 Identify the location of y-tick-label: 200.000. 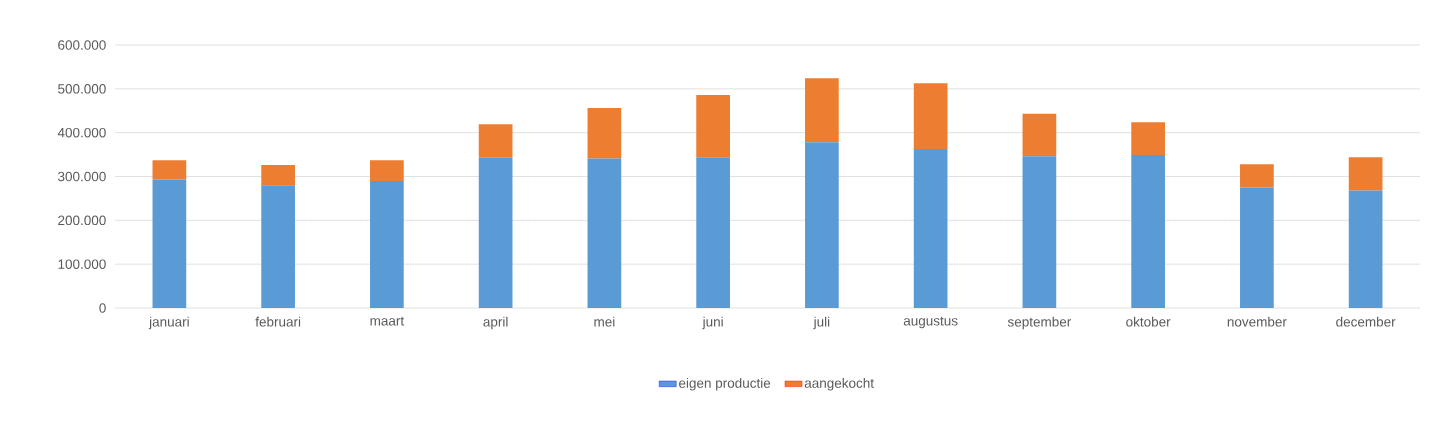
(82, 220).